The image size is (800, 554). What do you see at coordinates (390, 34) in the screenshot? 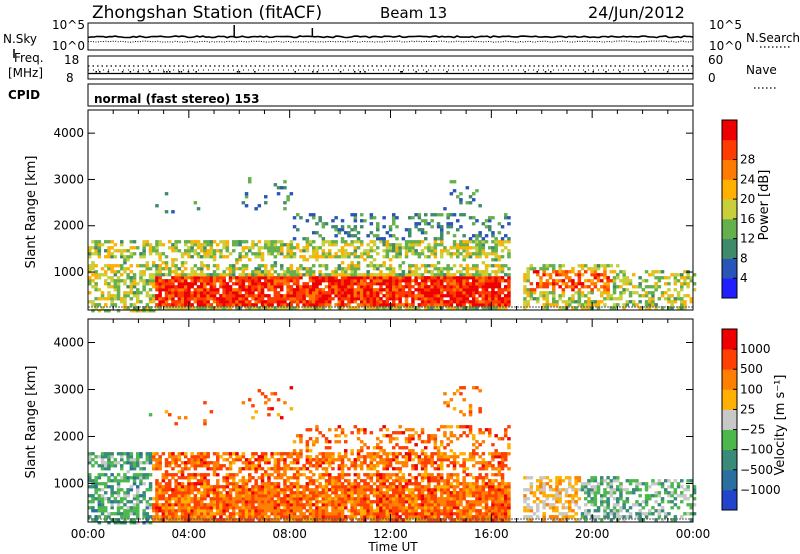
I see `noise-traces` at bounding box center [390, 34].